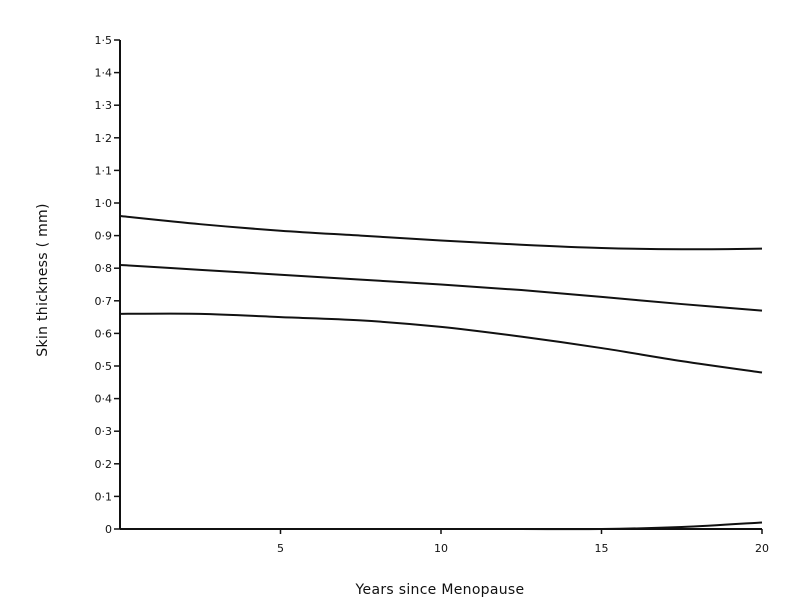 The image size is (802, 609). Describe the element at coordinates (104, 496) in the screenshot. I see `y-tick-label: 0·1` at that location.